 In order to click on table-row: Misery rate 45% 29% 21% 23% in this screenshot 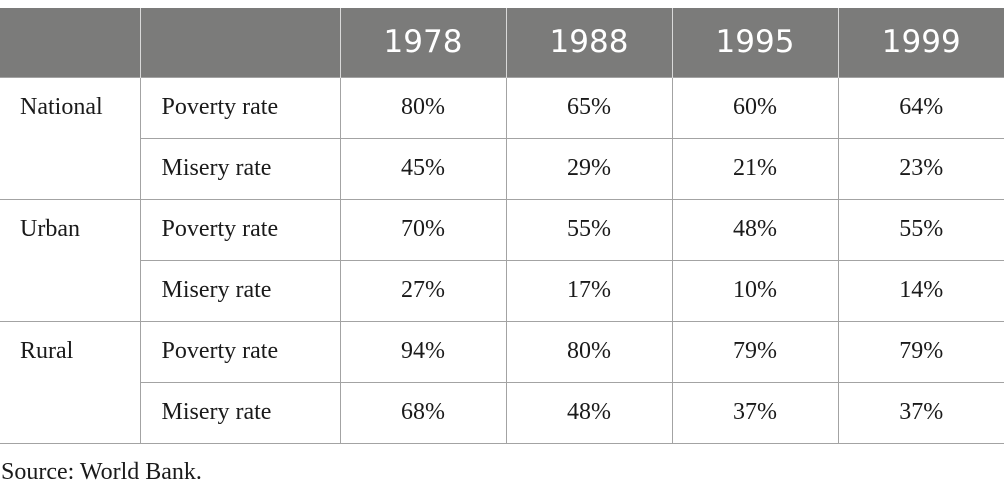, I will do `click(502, 169)`.